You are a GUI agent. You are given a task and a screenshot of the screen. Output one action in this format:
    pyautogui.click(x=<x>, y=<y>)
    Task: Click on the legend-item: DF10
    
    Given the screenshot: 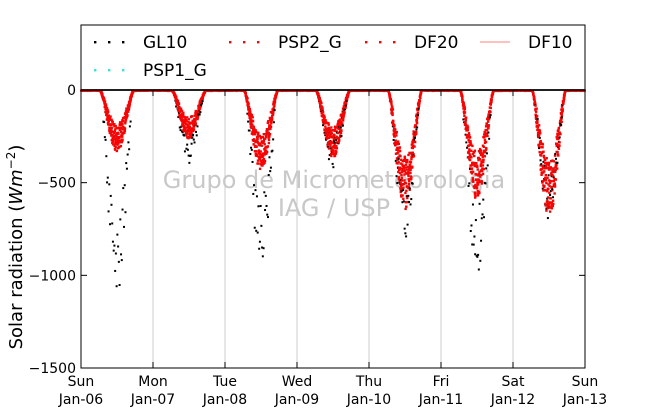 What is the action you would take?
    pyautogui.click(x=526, y=43)
    